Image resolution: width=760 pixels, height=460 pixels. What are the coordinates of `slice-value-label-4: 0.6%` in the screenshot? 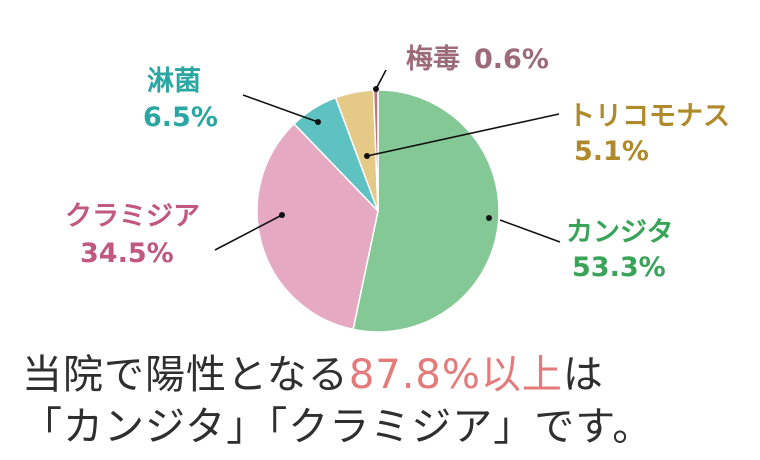 It's located at (511, 59).